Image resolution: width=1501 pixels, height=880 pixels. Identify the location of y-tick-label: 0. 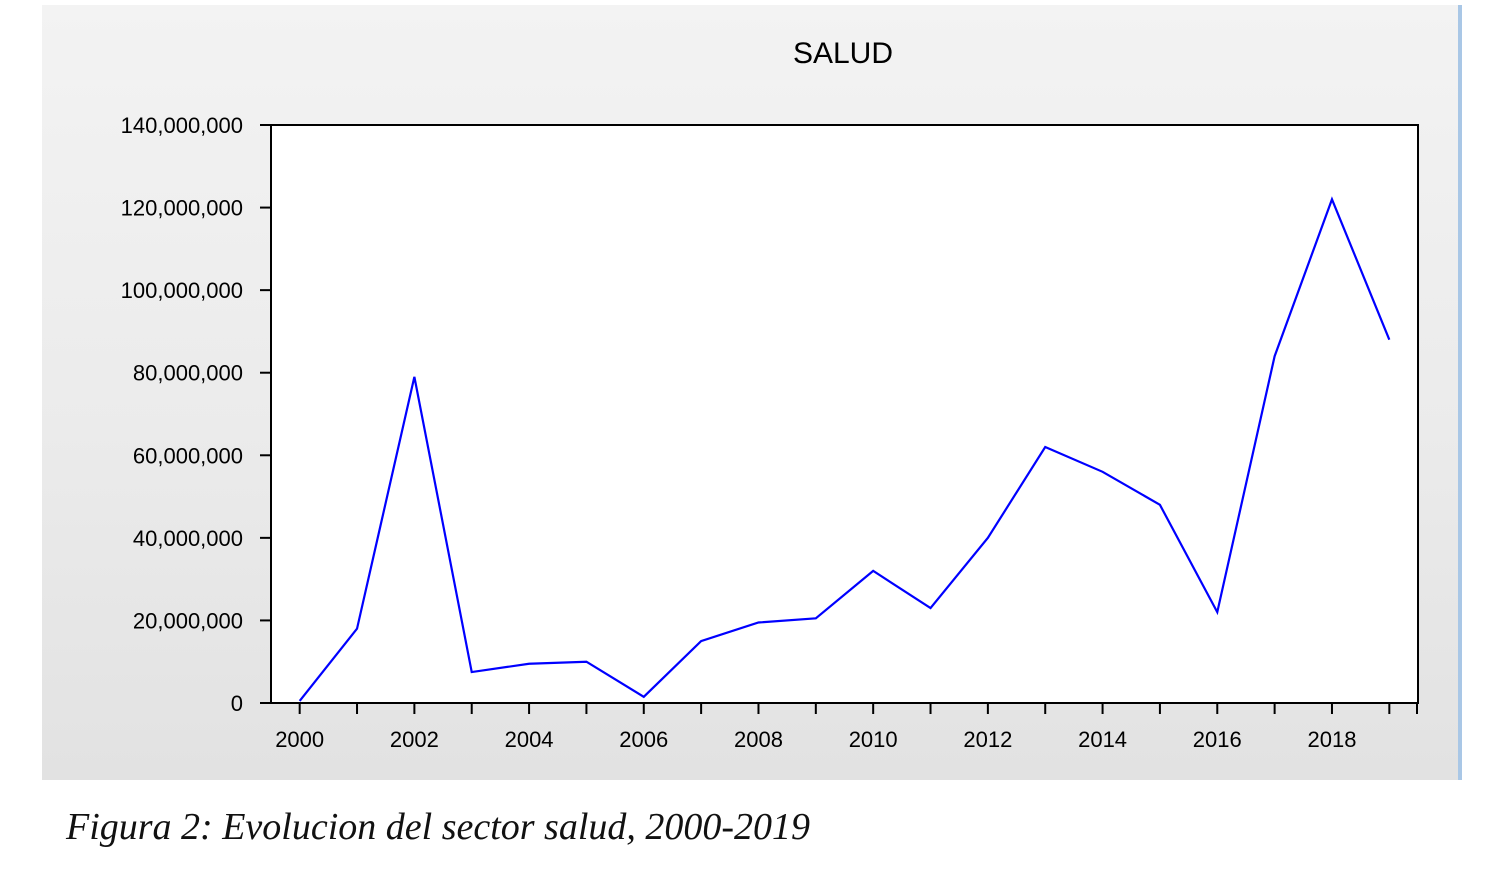
(237, 703).